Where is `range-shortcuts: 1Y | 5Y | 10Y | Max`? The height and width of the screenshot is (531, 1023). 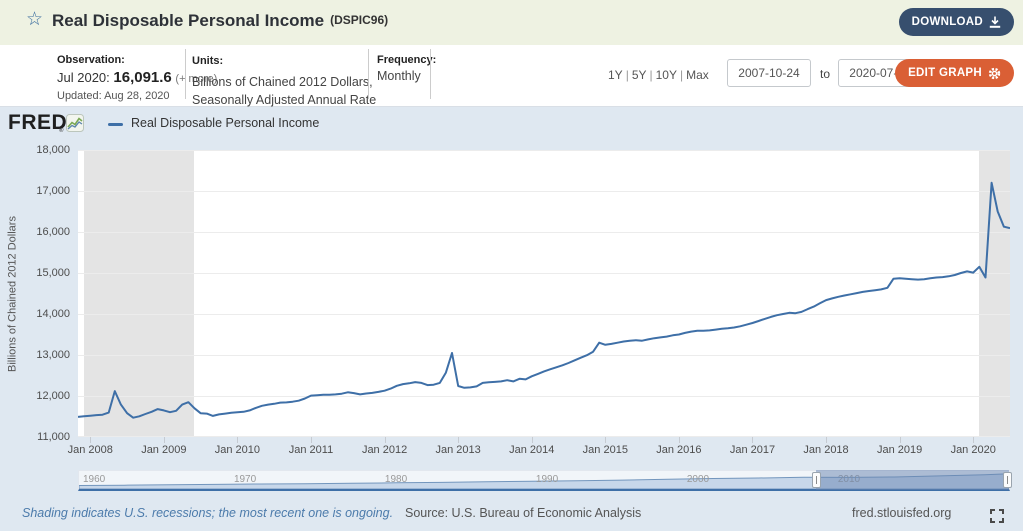
range-shortcuts: 1Y | 5Y | 10Y | Max is located at coordinates (658, 75).